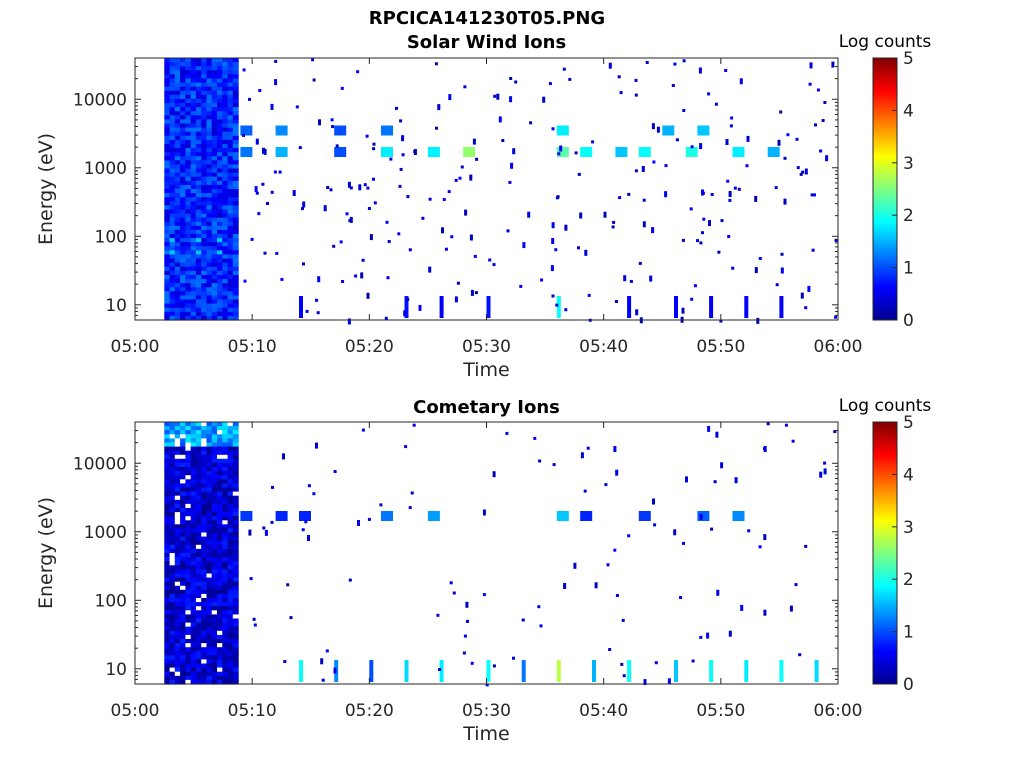 This screenshot has width=1024, height=768. What do you see at coordinates (908, 59) in the screenshot?
I see `colorbar-tick-label: 5` at bounding box center [908, 59].